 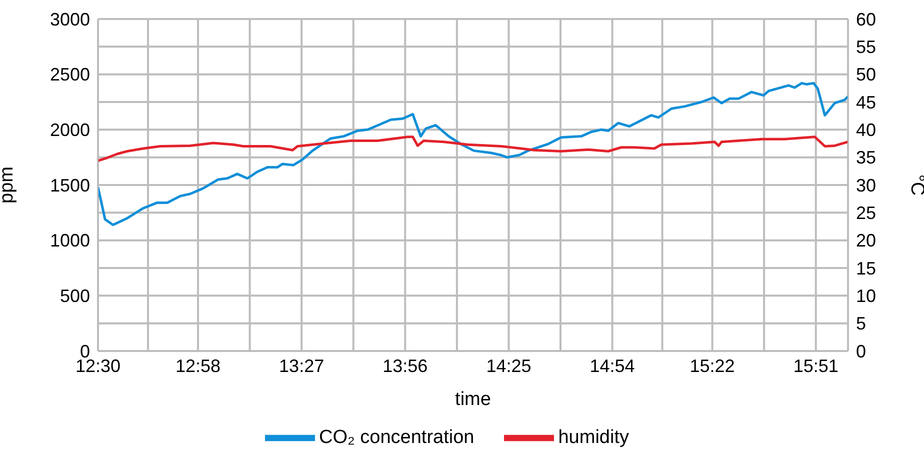 What do you see at coordinates (866, 130) in the screenshot?
I see `y2-tick-label: 40` at bounding box center [866, 130].